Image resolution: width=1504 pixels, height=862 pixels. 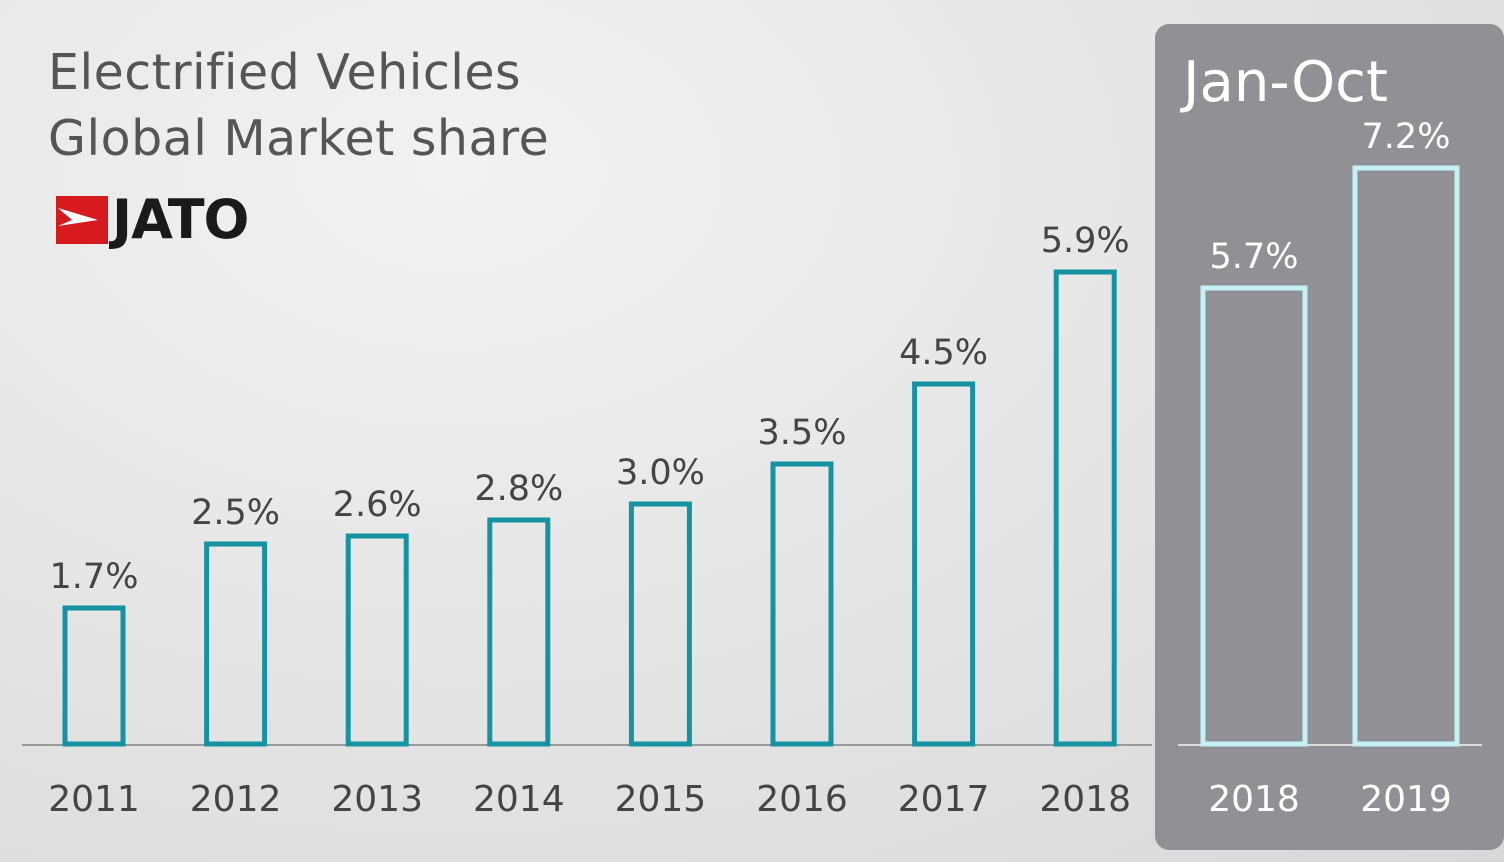 What do you see at coordinates (82, 220) in the screenshot?
I see `logo-flag-icon` at bounding box center [82, 220].